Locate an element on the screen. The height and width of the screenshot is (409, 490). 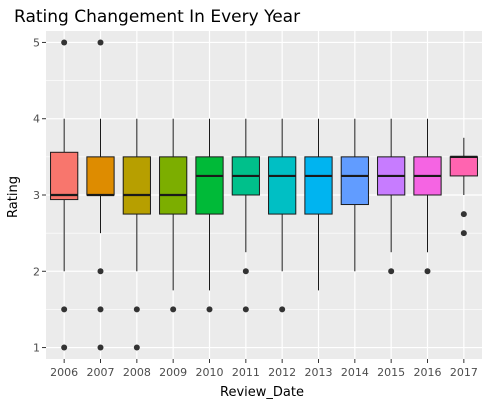
box-2009 is located at coordinates (173, 215).